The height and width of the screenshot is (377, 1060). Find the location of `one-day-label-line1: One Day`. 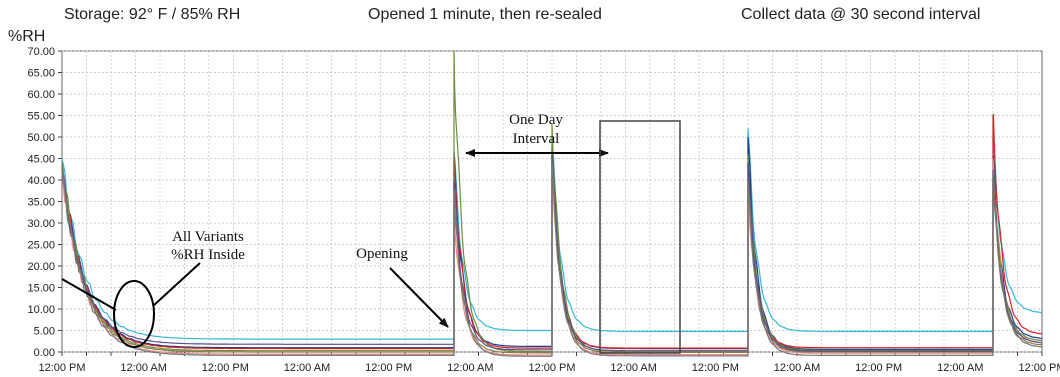

one-day-label-line1: One Day is located at coordinates (536, 120).